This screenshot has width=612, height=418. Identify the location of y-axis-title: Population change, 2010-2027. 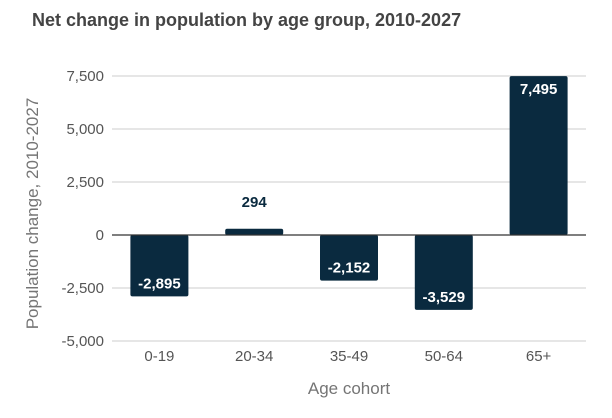
(32, 214).